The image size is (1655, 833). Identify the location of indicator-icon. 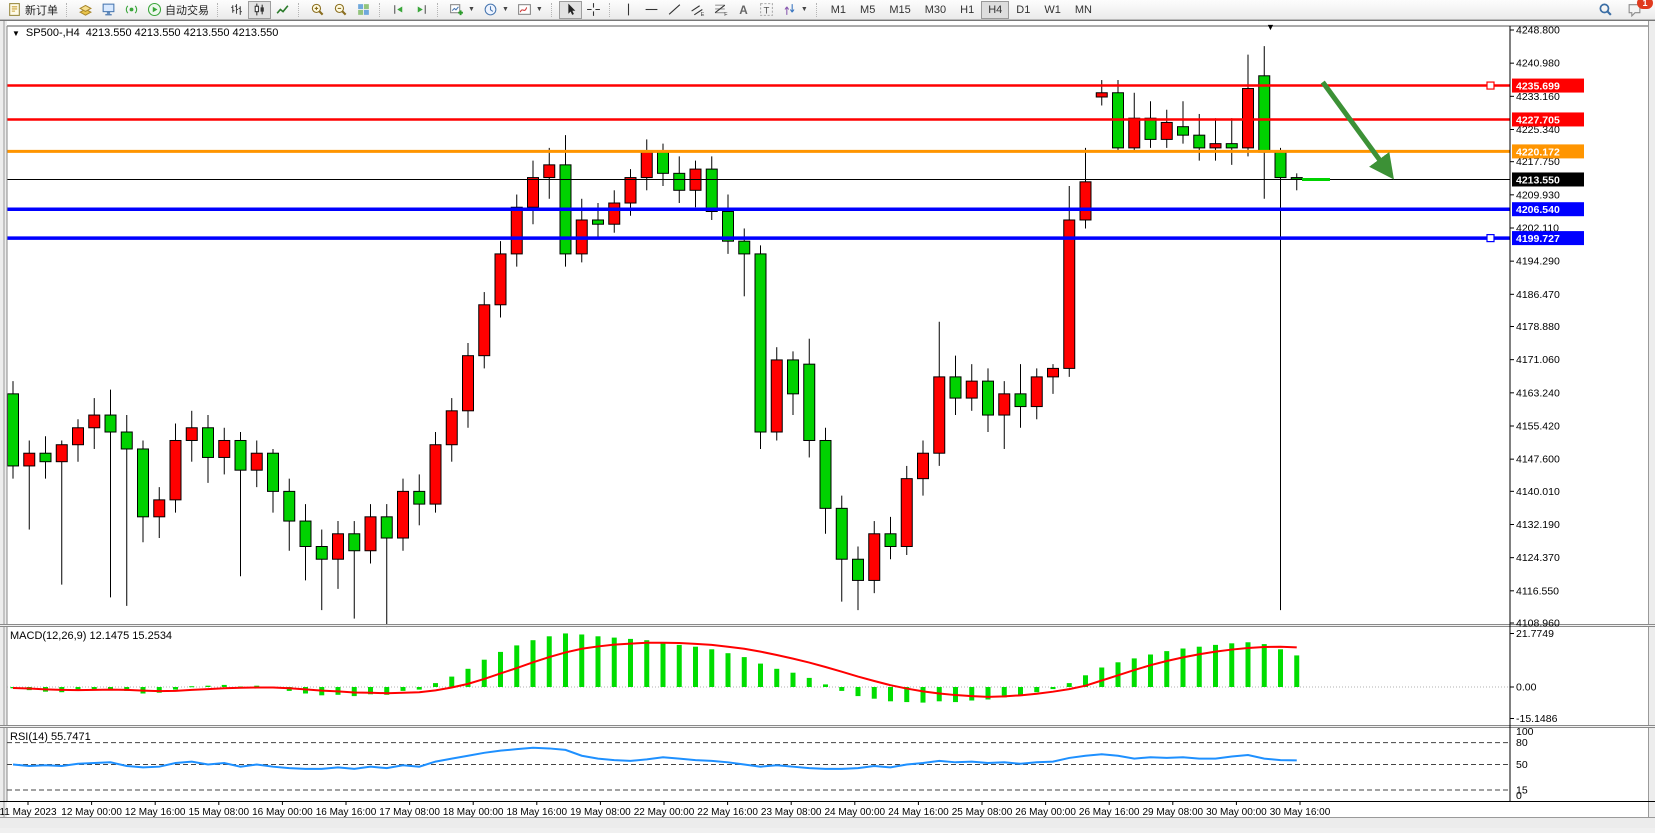
(524, 9).